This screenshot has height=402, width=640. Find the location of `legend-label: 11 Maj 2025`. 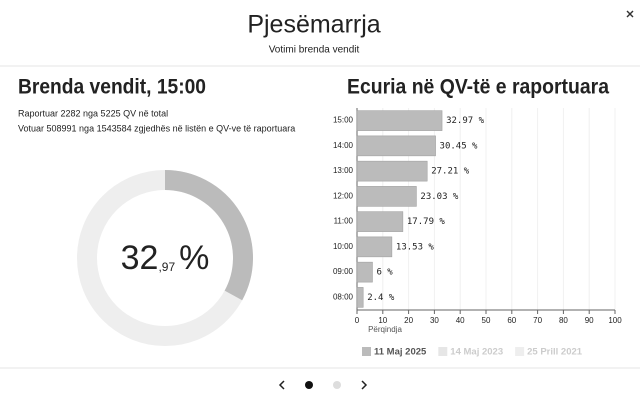

legend-label: 11 Maj 2025 is located at coordinates (400, 352).